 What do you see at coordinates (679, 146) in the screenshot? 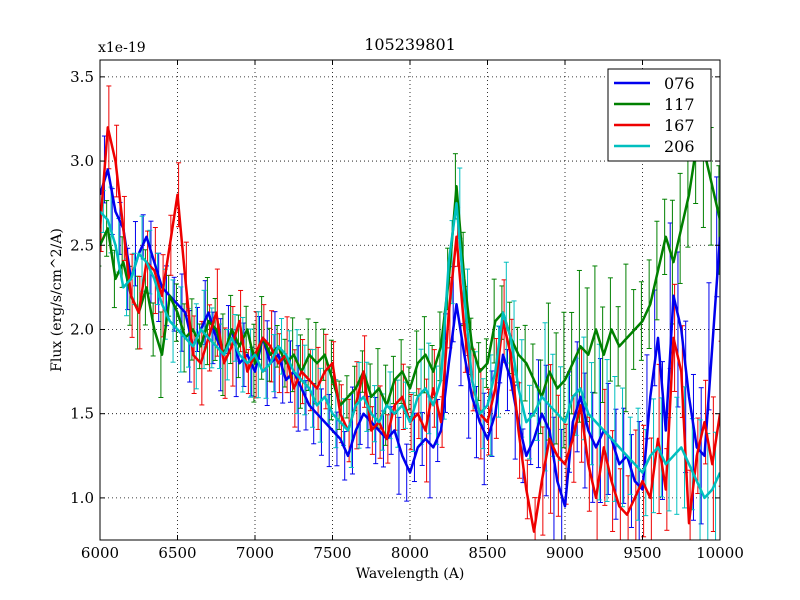
I see `legend-label-206: 206` at bounding box center [679, 146].